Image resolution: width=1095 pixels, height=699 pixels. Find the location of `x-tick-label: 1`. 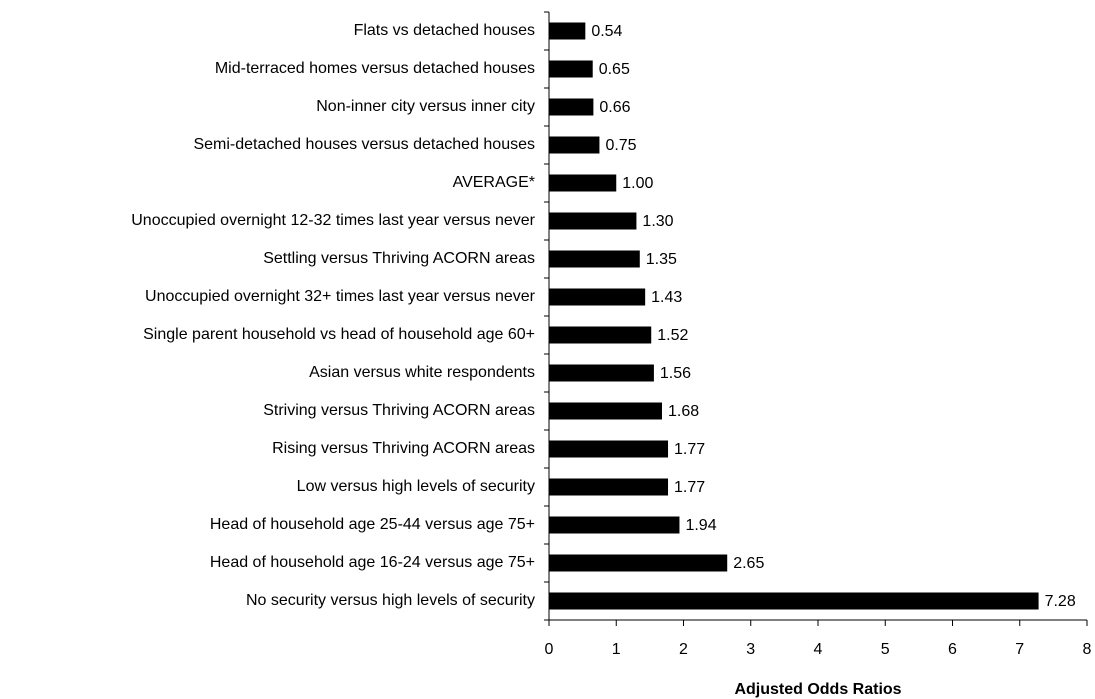

x-tick-label: 1 is located at coordinates (616, 649).